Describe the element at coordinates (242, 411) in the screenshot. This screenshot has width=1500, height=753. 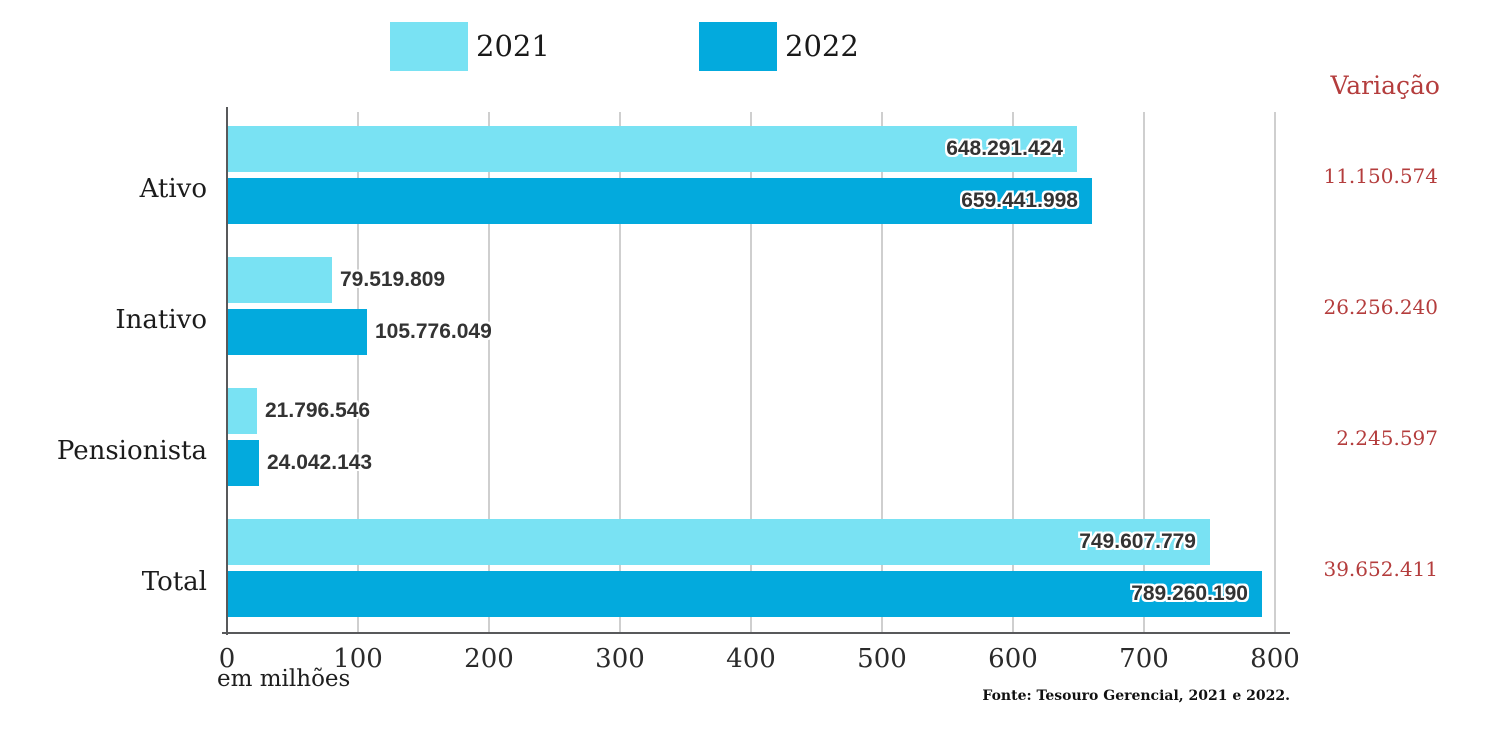
I see `bar-pensionista-2021` at that location.